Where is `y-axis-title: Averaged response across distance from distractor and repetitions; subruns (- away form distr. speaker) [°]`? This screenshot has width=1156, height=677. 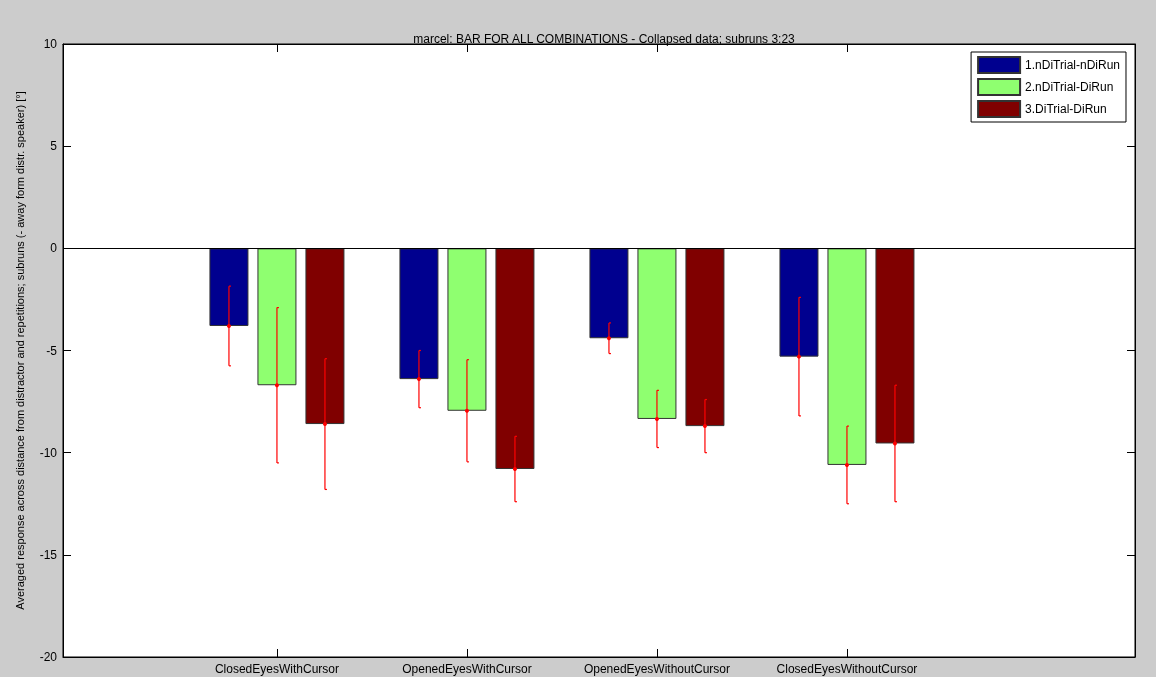 y-axis-title: Averaged response across distance from distractor and repetitions; subruns (- away form distr. speaker) [°] is located at coordinates (19, 350).